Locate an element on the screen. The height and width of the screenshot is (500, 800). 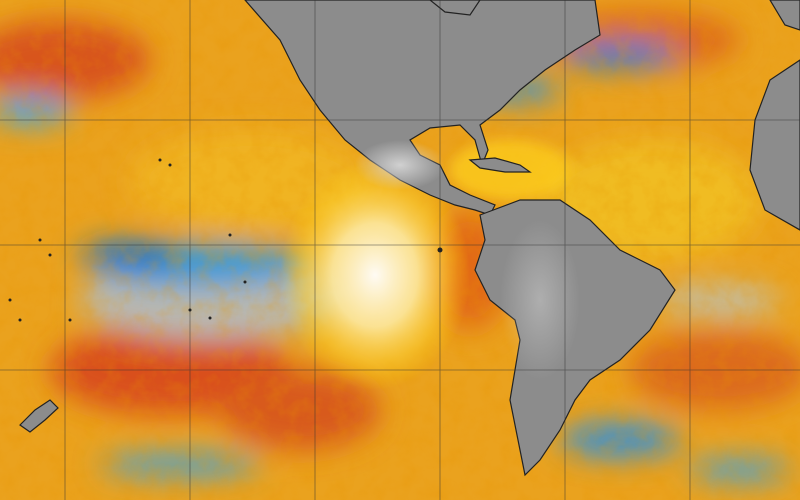
greenland is located at coordinates (784, 15).